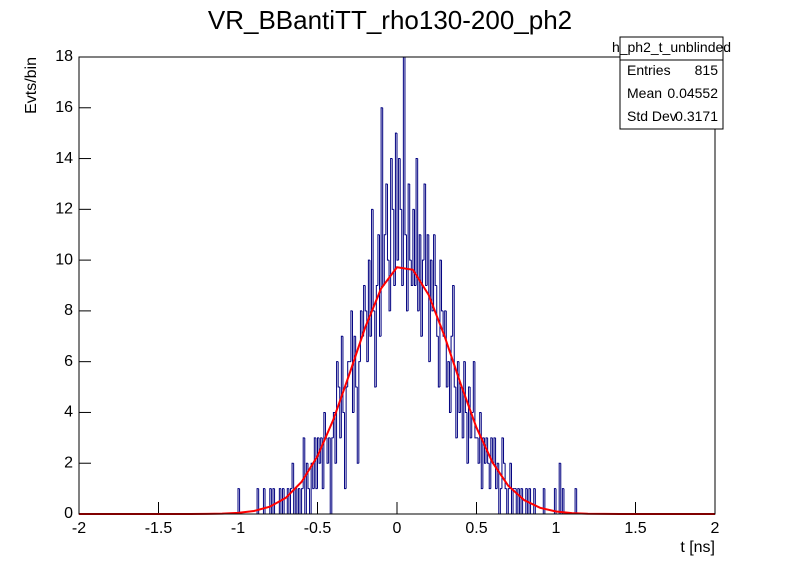 This screenshot has width=796, height=572. What do you see at coordinates (390, 20) in the screenshot?
I see `chart-title: VR_BBantiTT_rho130-200_ph2` at bounding box center [390, 20].